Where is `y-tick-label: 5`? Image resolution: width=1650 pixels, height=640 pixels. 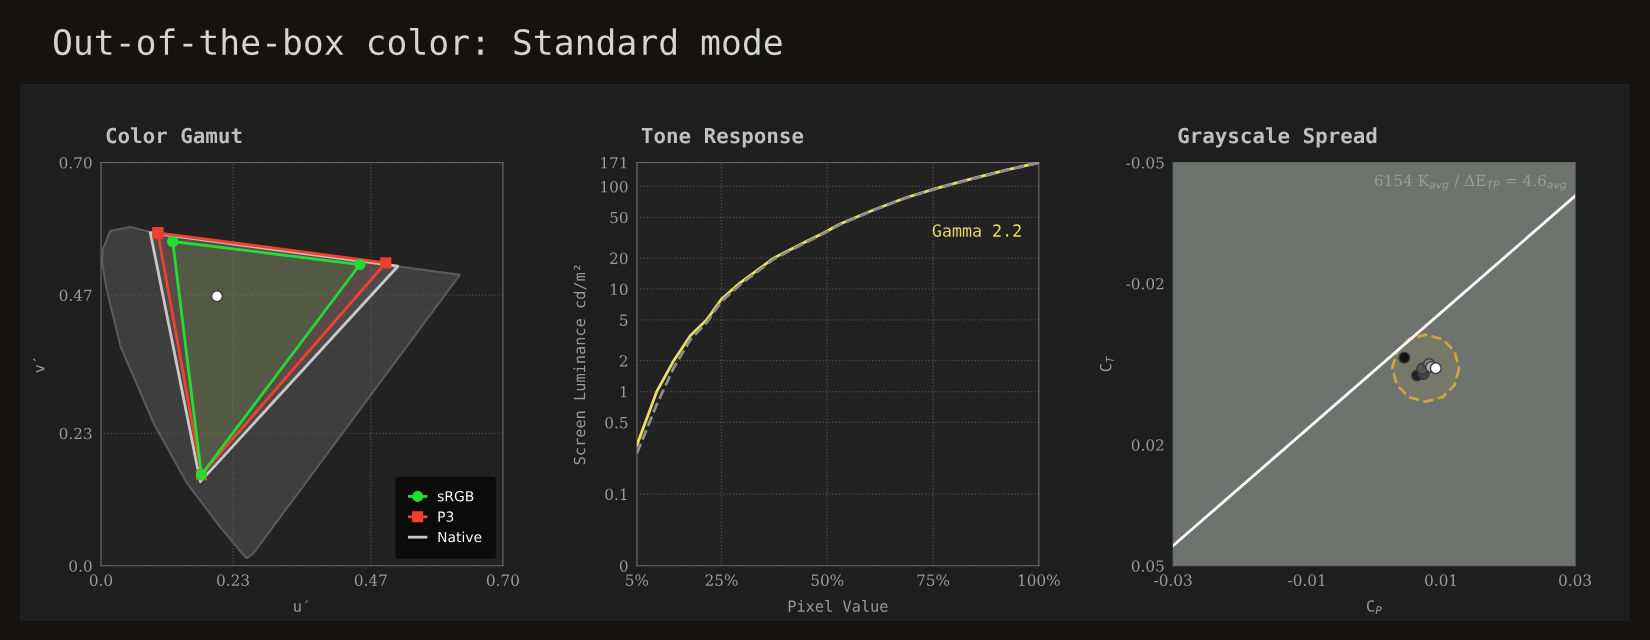 y-tick-label: 5 is located at coordinates (624, 320).